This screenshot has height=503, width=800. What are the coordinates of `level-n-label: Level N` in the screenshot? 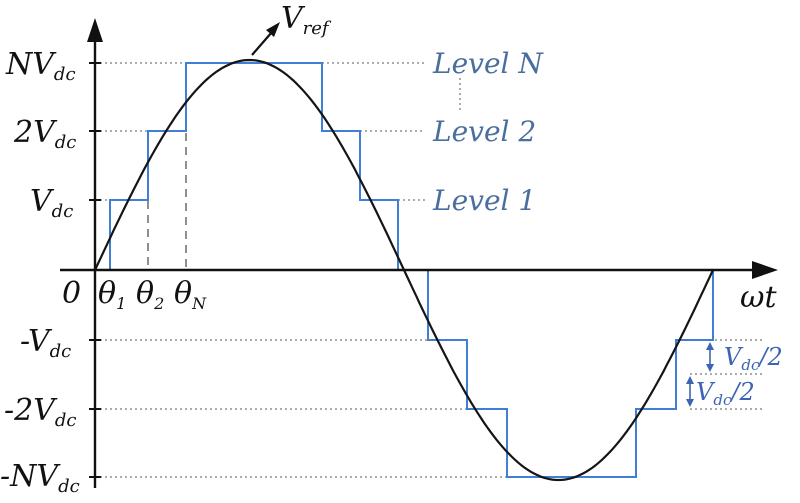 It's located at (488, 63).